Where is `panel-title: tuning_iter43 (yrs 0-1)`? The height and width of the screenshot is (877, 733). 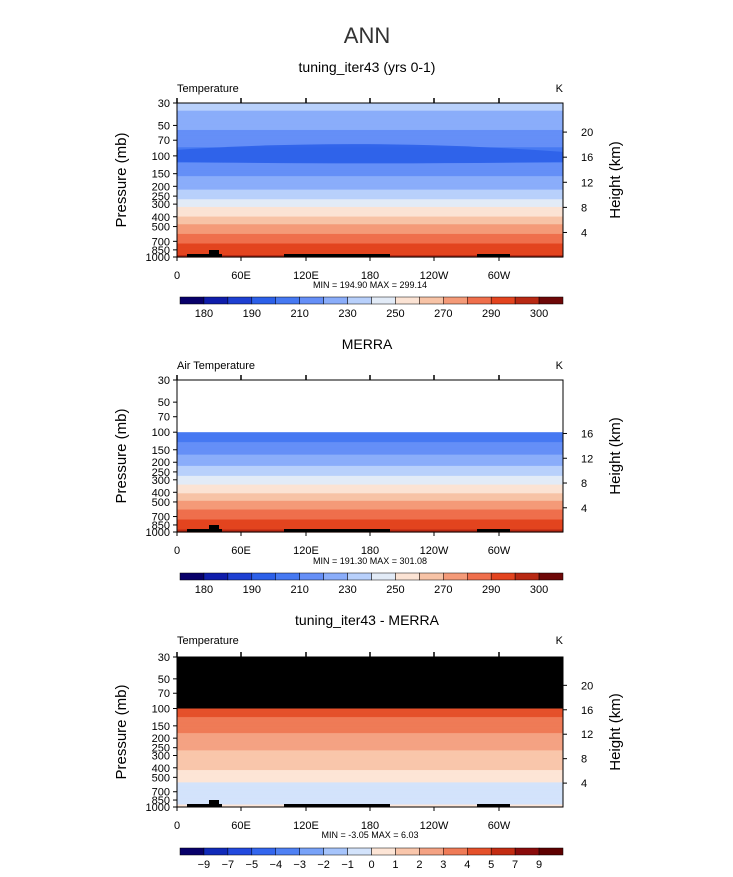
panel-title: tuning_iter43 (yrs 0-1) is located at coordinates (367, 67).